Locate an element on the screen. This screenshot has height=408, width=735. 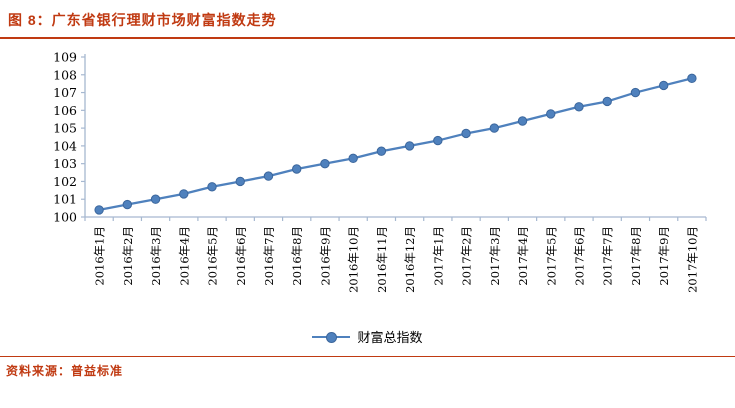
y-tick-label: 101 is located at coordinates (65, 199).